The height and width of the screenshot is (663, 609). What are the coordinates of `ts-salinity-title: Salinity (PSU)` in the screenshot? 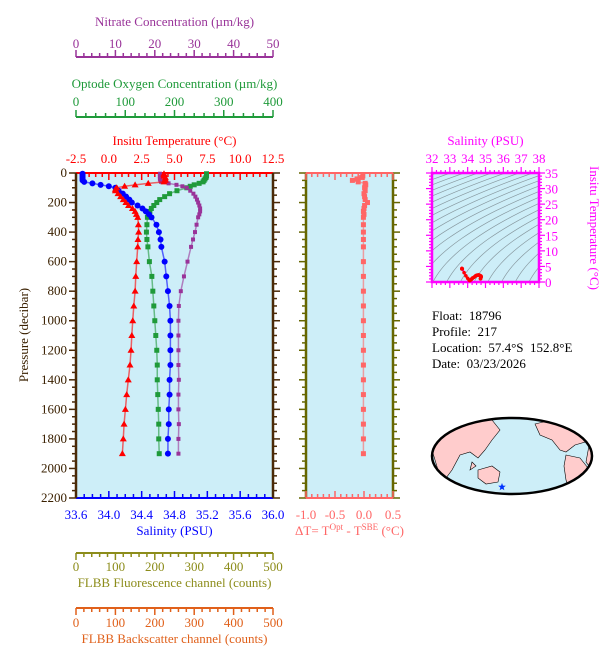 It's located at (485, 140).